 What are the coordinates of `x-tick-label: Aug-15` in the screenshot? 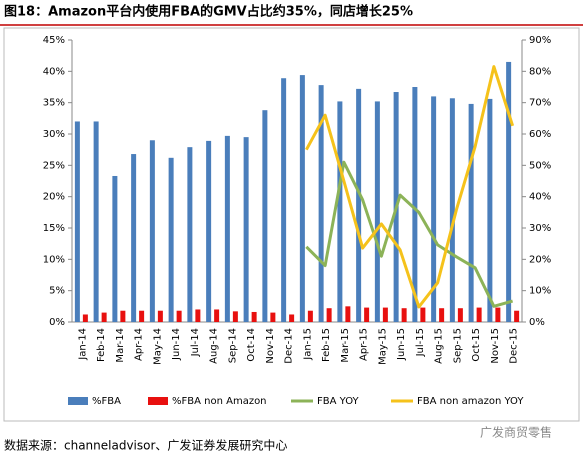 It's located at (439, 346).